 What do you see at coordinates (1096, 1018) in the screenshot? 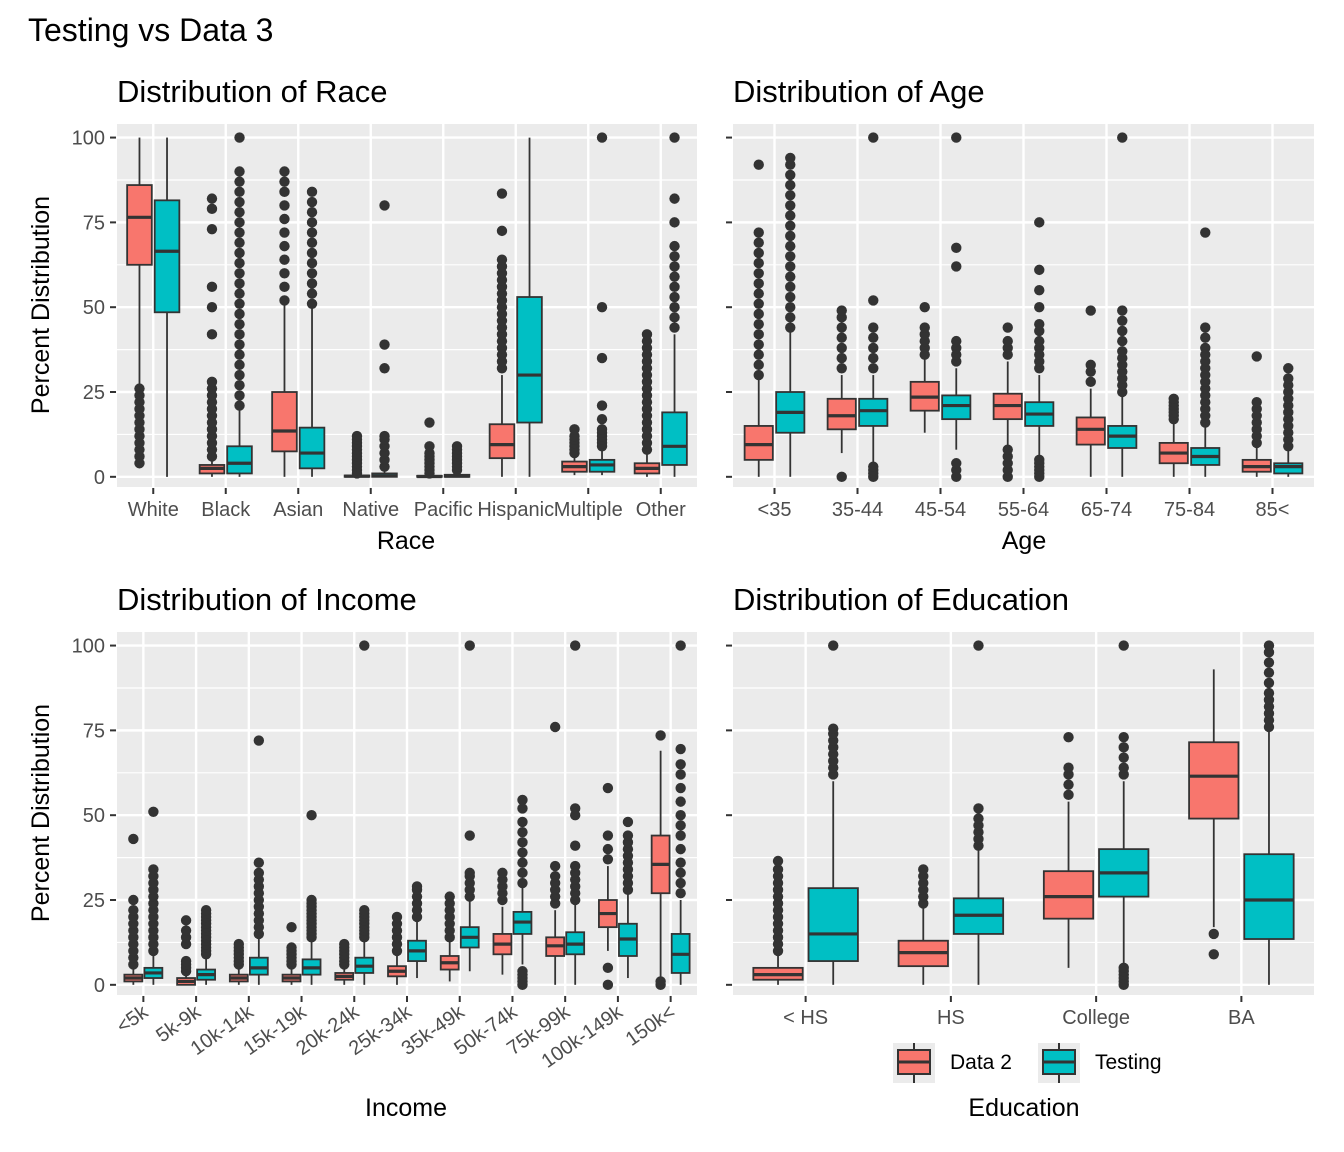
I see `x-tick-label: College` at bounding box center [1096, 1018].